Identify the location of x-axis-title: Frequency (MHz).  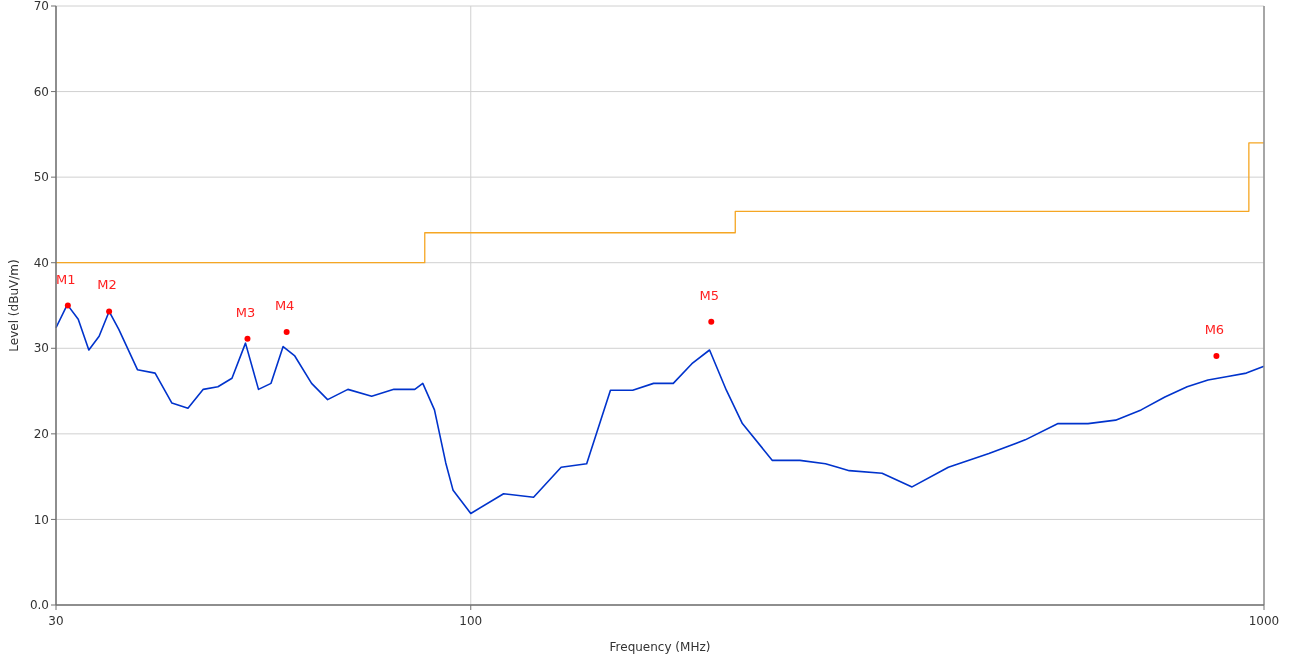
(660, 647).